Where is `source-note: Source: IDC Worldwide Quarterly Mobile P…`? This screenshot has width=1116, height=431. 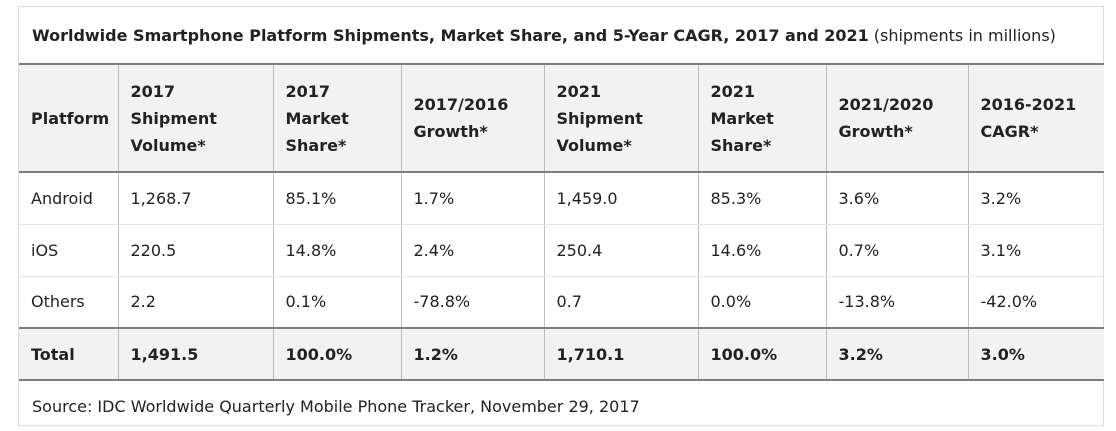 source-note: Source: IDC Worldwide Quarterly Mobile P… is located at coordinates (336, 406).